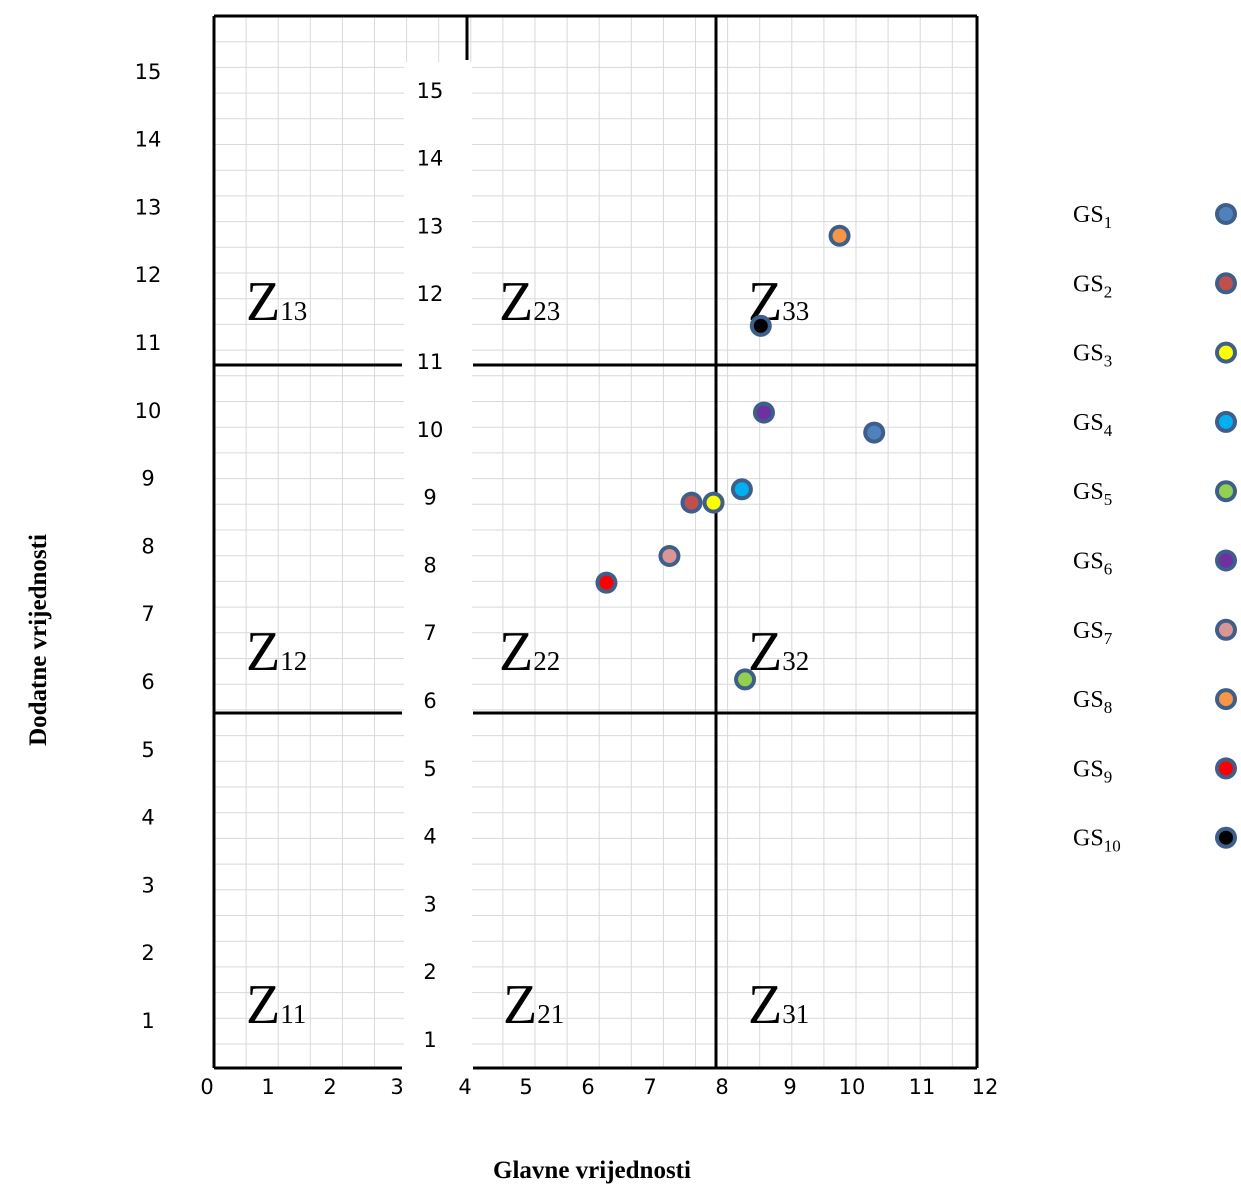  What do you see at coordinates (649, 1087) in the screenshot?
I see `x-tick-label: 7` at bounding box center [649, 1087].